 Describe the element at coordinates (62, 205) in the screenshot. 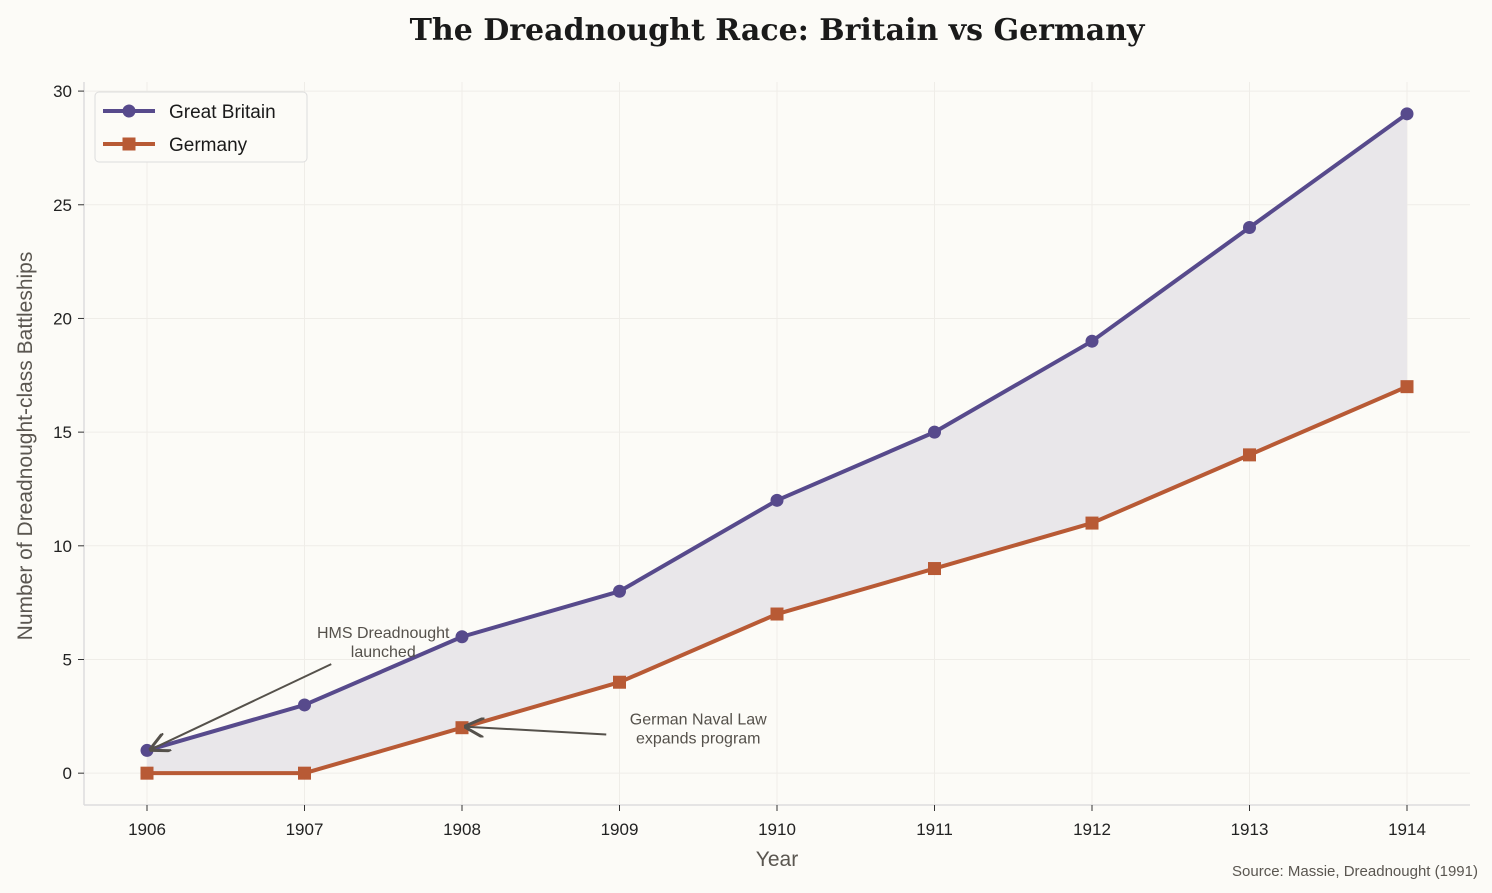

I see `y-tick-label: 25` at that location.